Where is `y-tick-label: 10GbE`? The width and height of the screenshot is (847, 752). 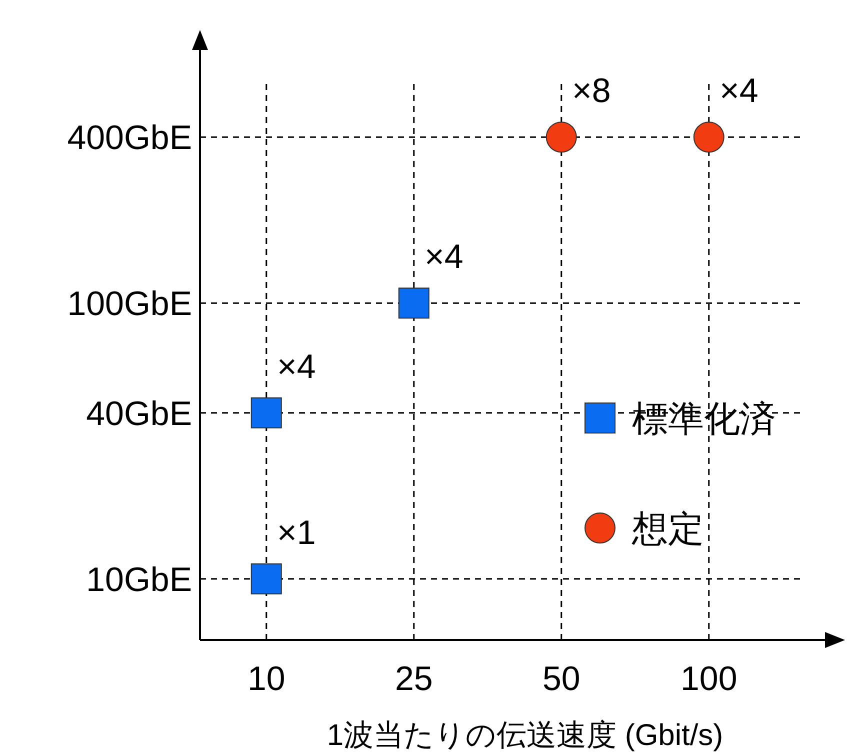
y-tick-label: 10GbE is located at coordinates (139, 579).